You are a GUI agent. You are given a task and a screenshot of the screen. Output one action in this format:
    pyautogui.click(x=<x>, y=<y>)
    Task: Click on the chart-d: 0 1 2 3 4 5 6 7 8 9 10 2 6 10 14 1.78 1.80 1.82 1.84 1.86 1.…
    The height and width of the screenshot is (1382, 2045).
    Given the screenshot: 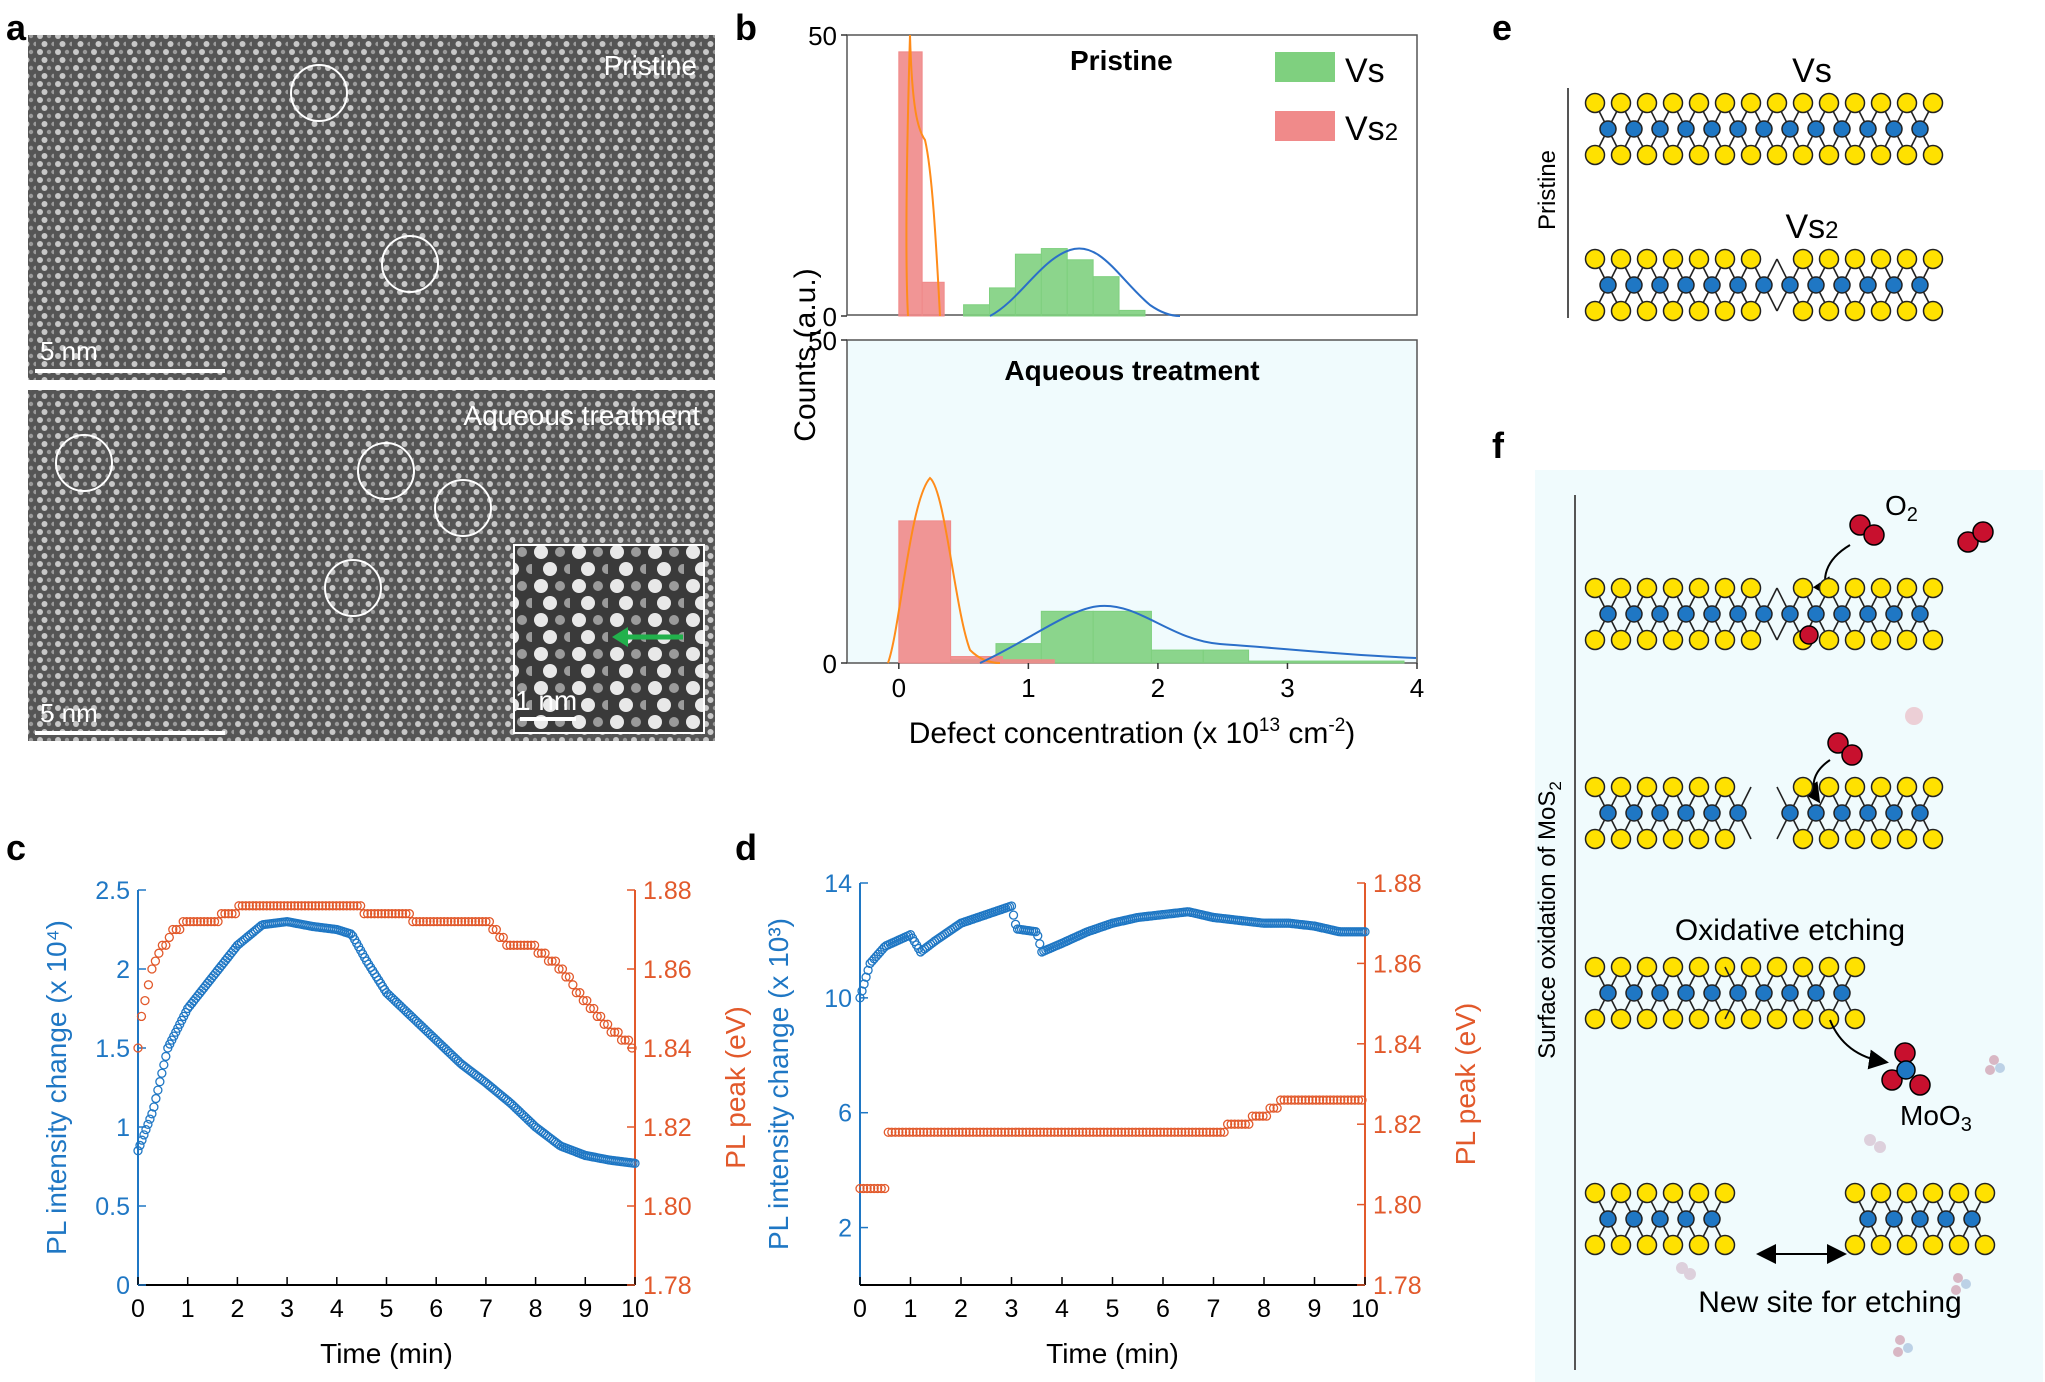 What is the action you would take?
    pyautogui.click(x=1122, y=1119)
    